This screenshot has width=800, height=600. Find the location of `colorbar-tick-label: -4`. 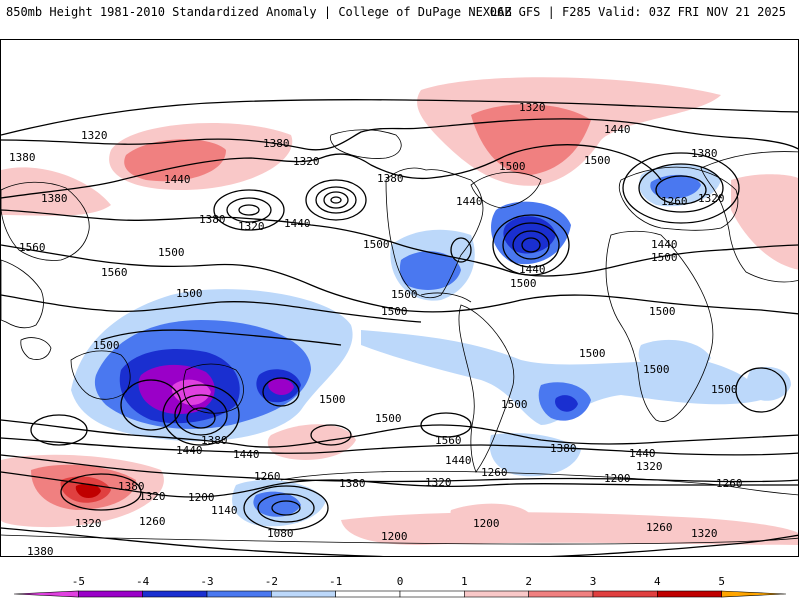

colorbar-tick-label: -4 is located at coordinates (143, 581).